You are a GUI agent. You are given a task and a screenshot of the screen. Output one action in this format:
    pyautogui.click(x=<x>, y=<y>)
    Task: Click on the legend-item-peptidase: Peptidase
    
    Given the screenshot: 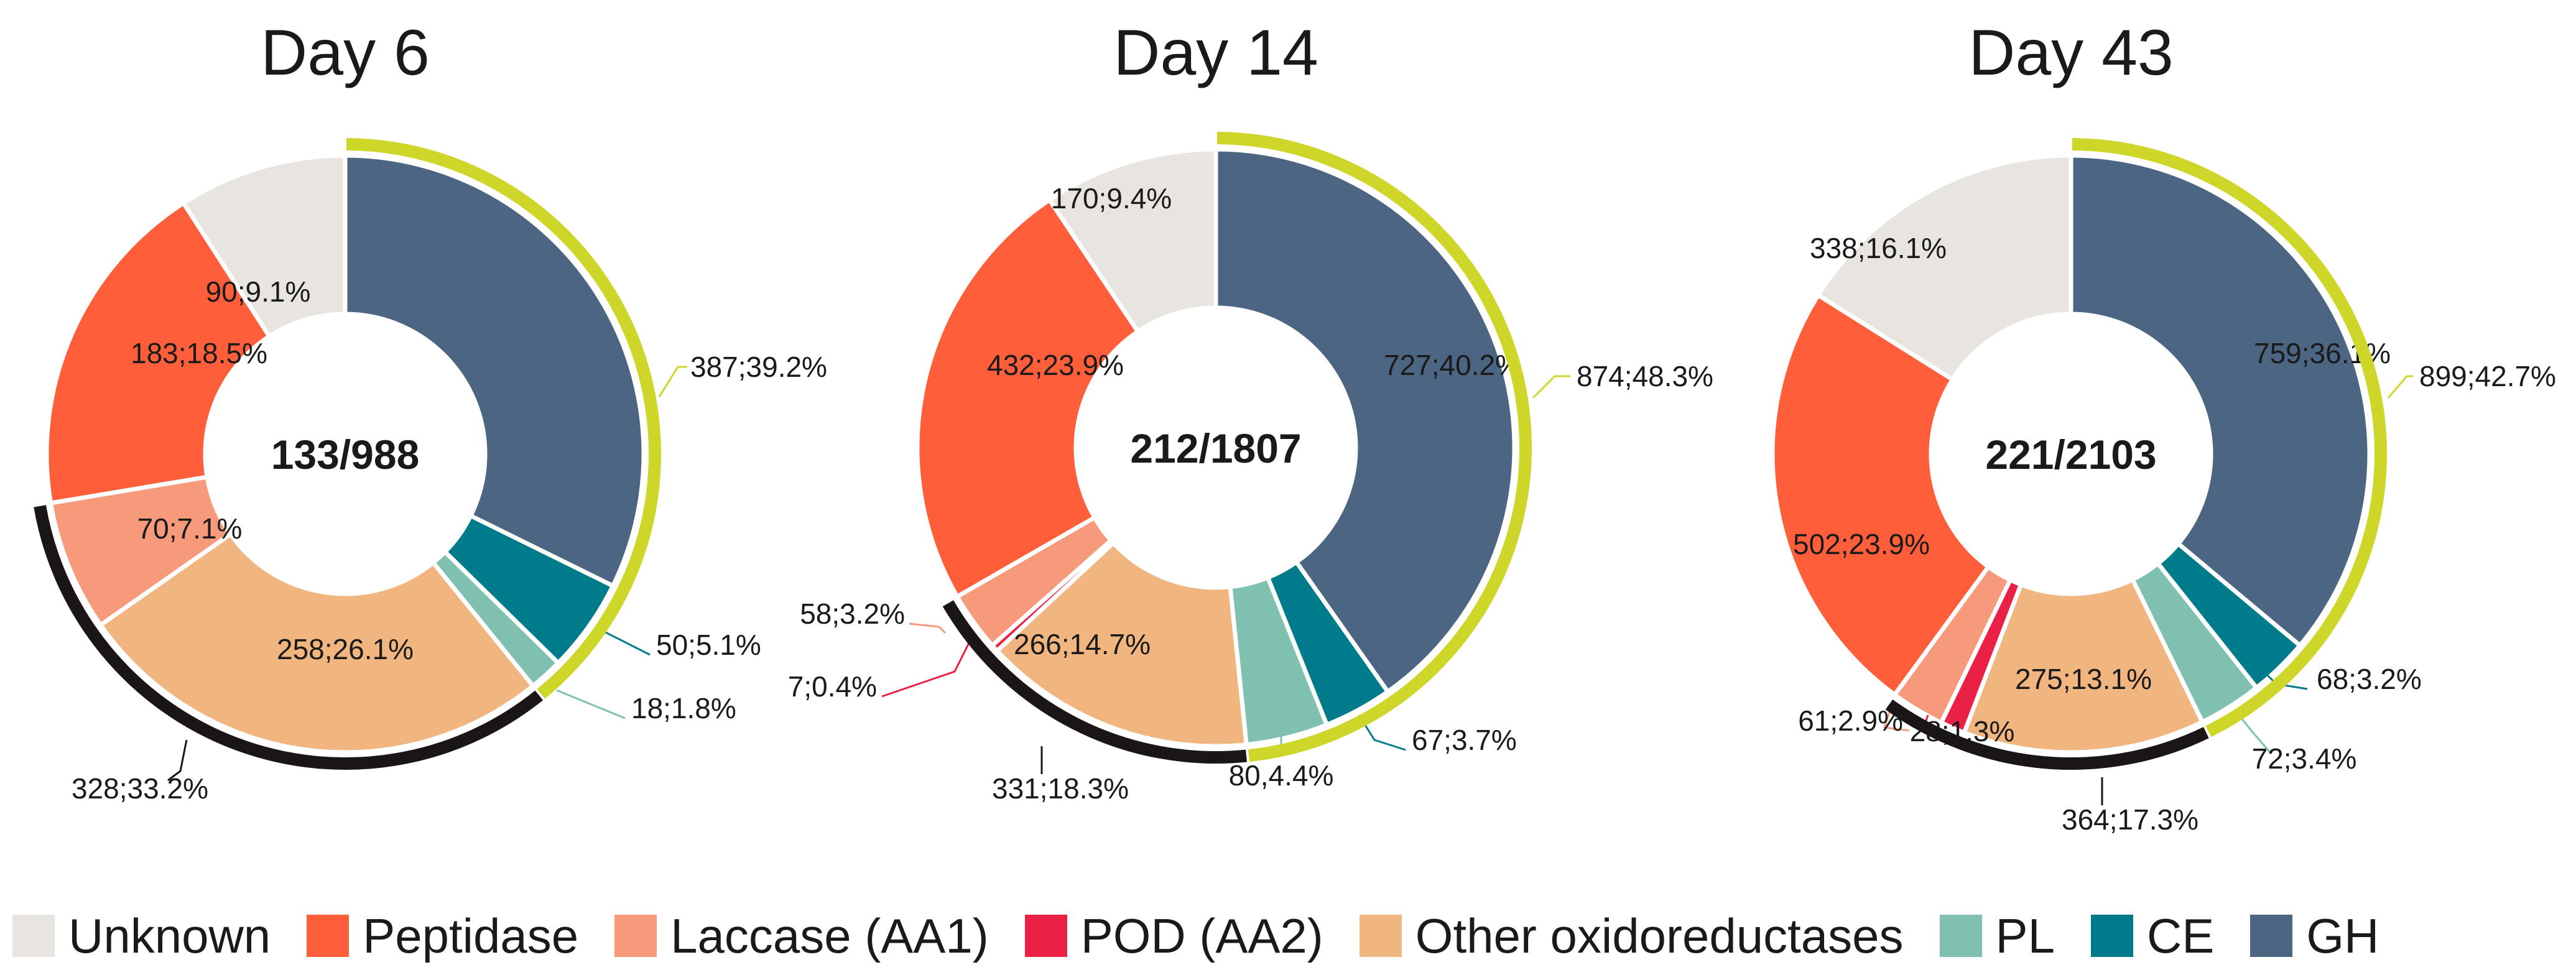 What is the action you would take?
    pyautogui.click(x=443, y=936)
    